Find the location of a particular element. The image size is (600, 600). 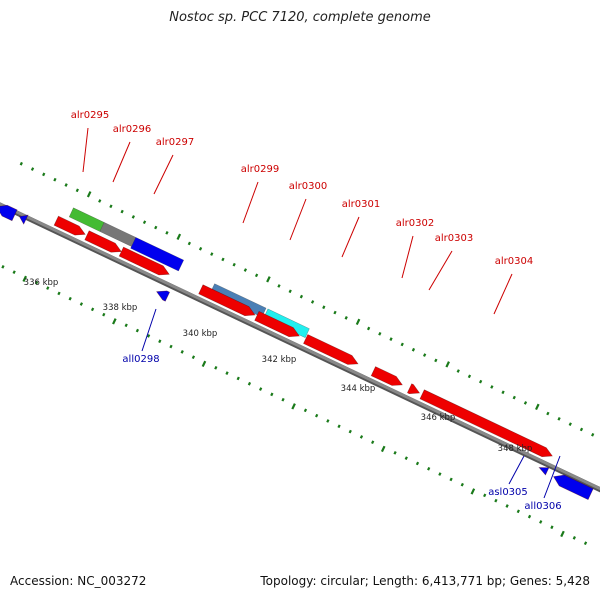

gene-label-forward: alr0295 is located at coordinates (90, 115).